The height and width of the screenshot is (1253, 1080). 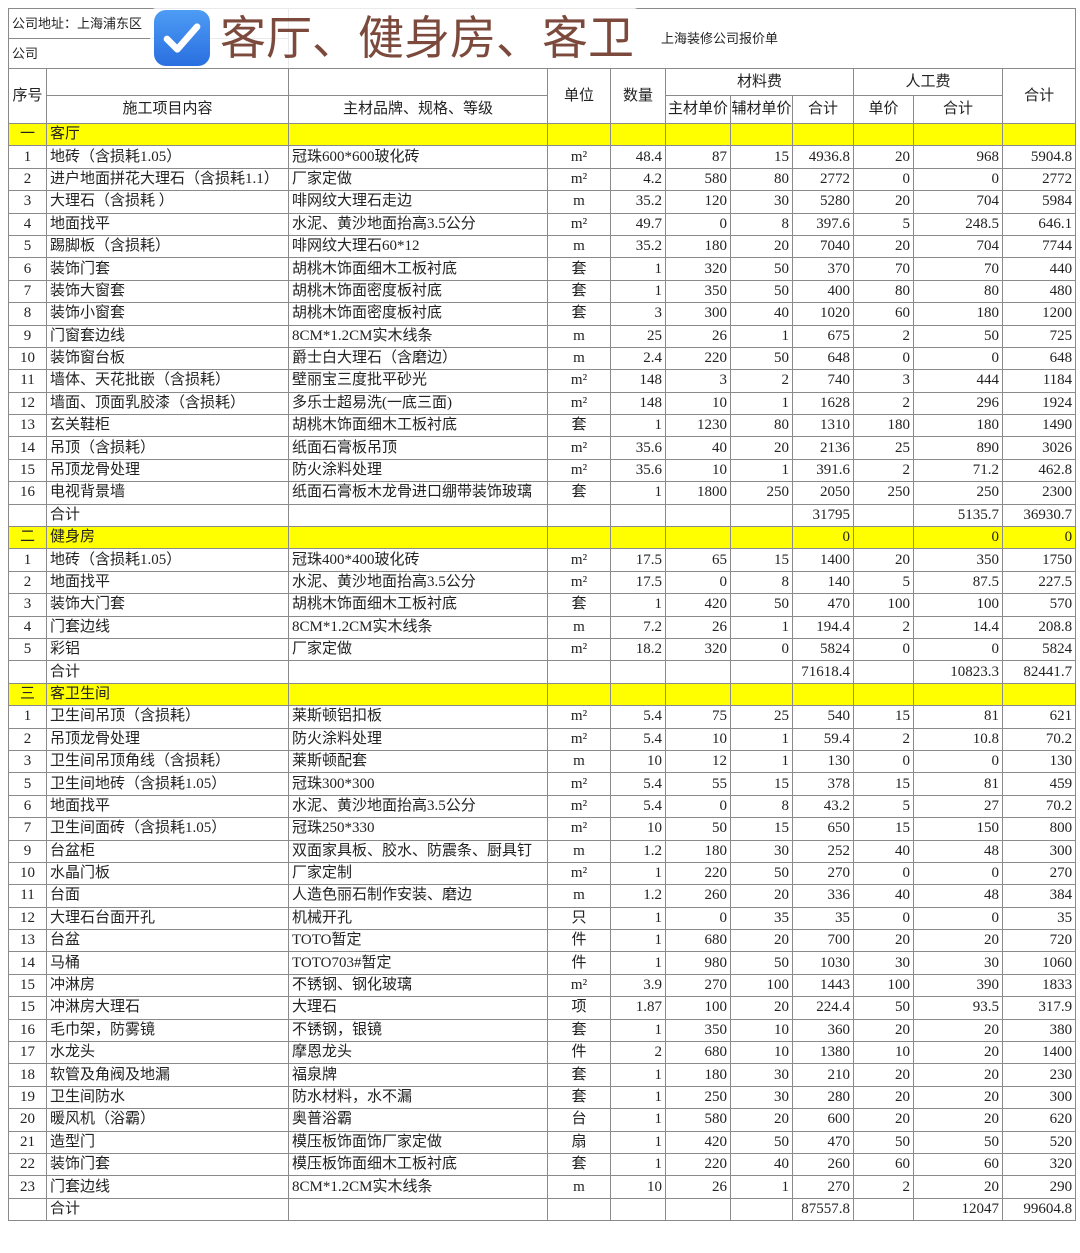 What do you see at coordinates (167, 829) in the screenshot?
I see `item-name: 卫生间面砖（含损耗1.05）` at bounding box center [167, 829].